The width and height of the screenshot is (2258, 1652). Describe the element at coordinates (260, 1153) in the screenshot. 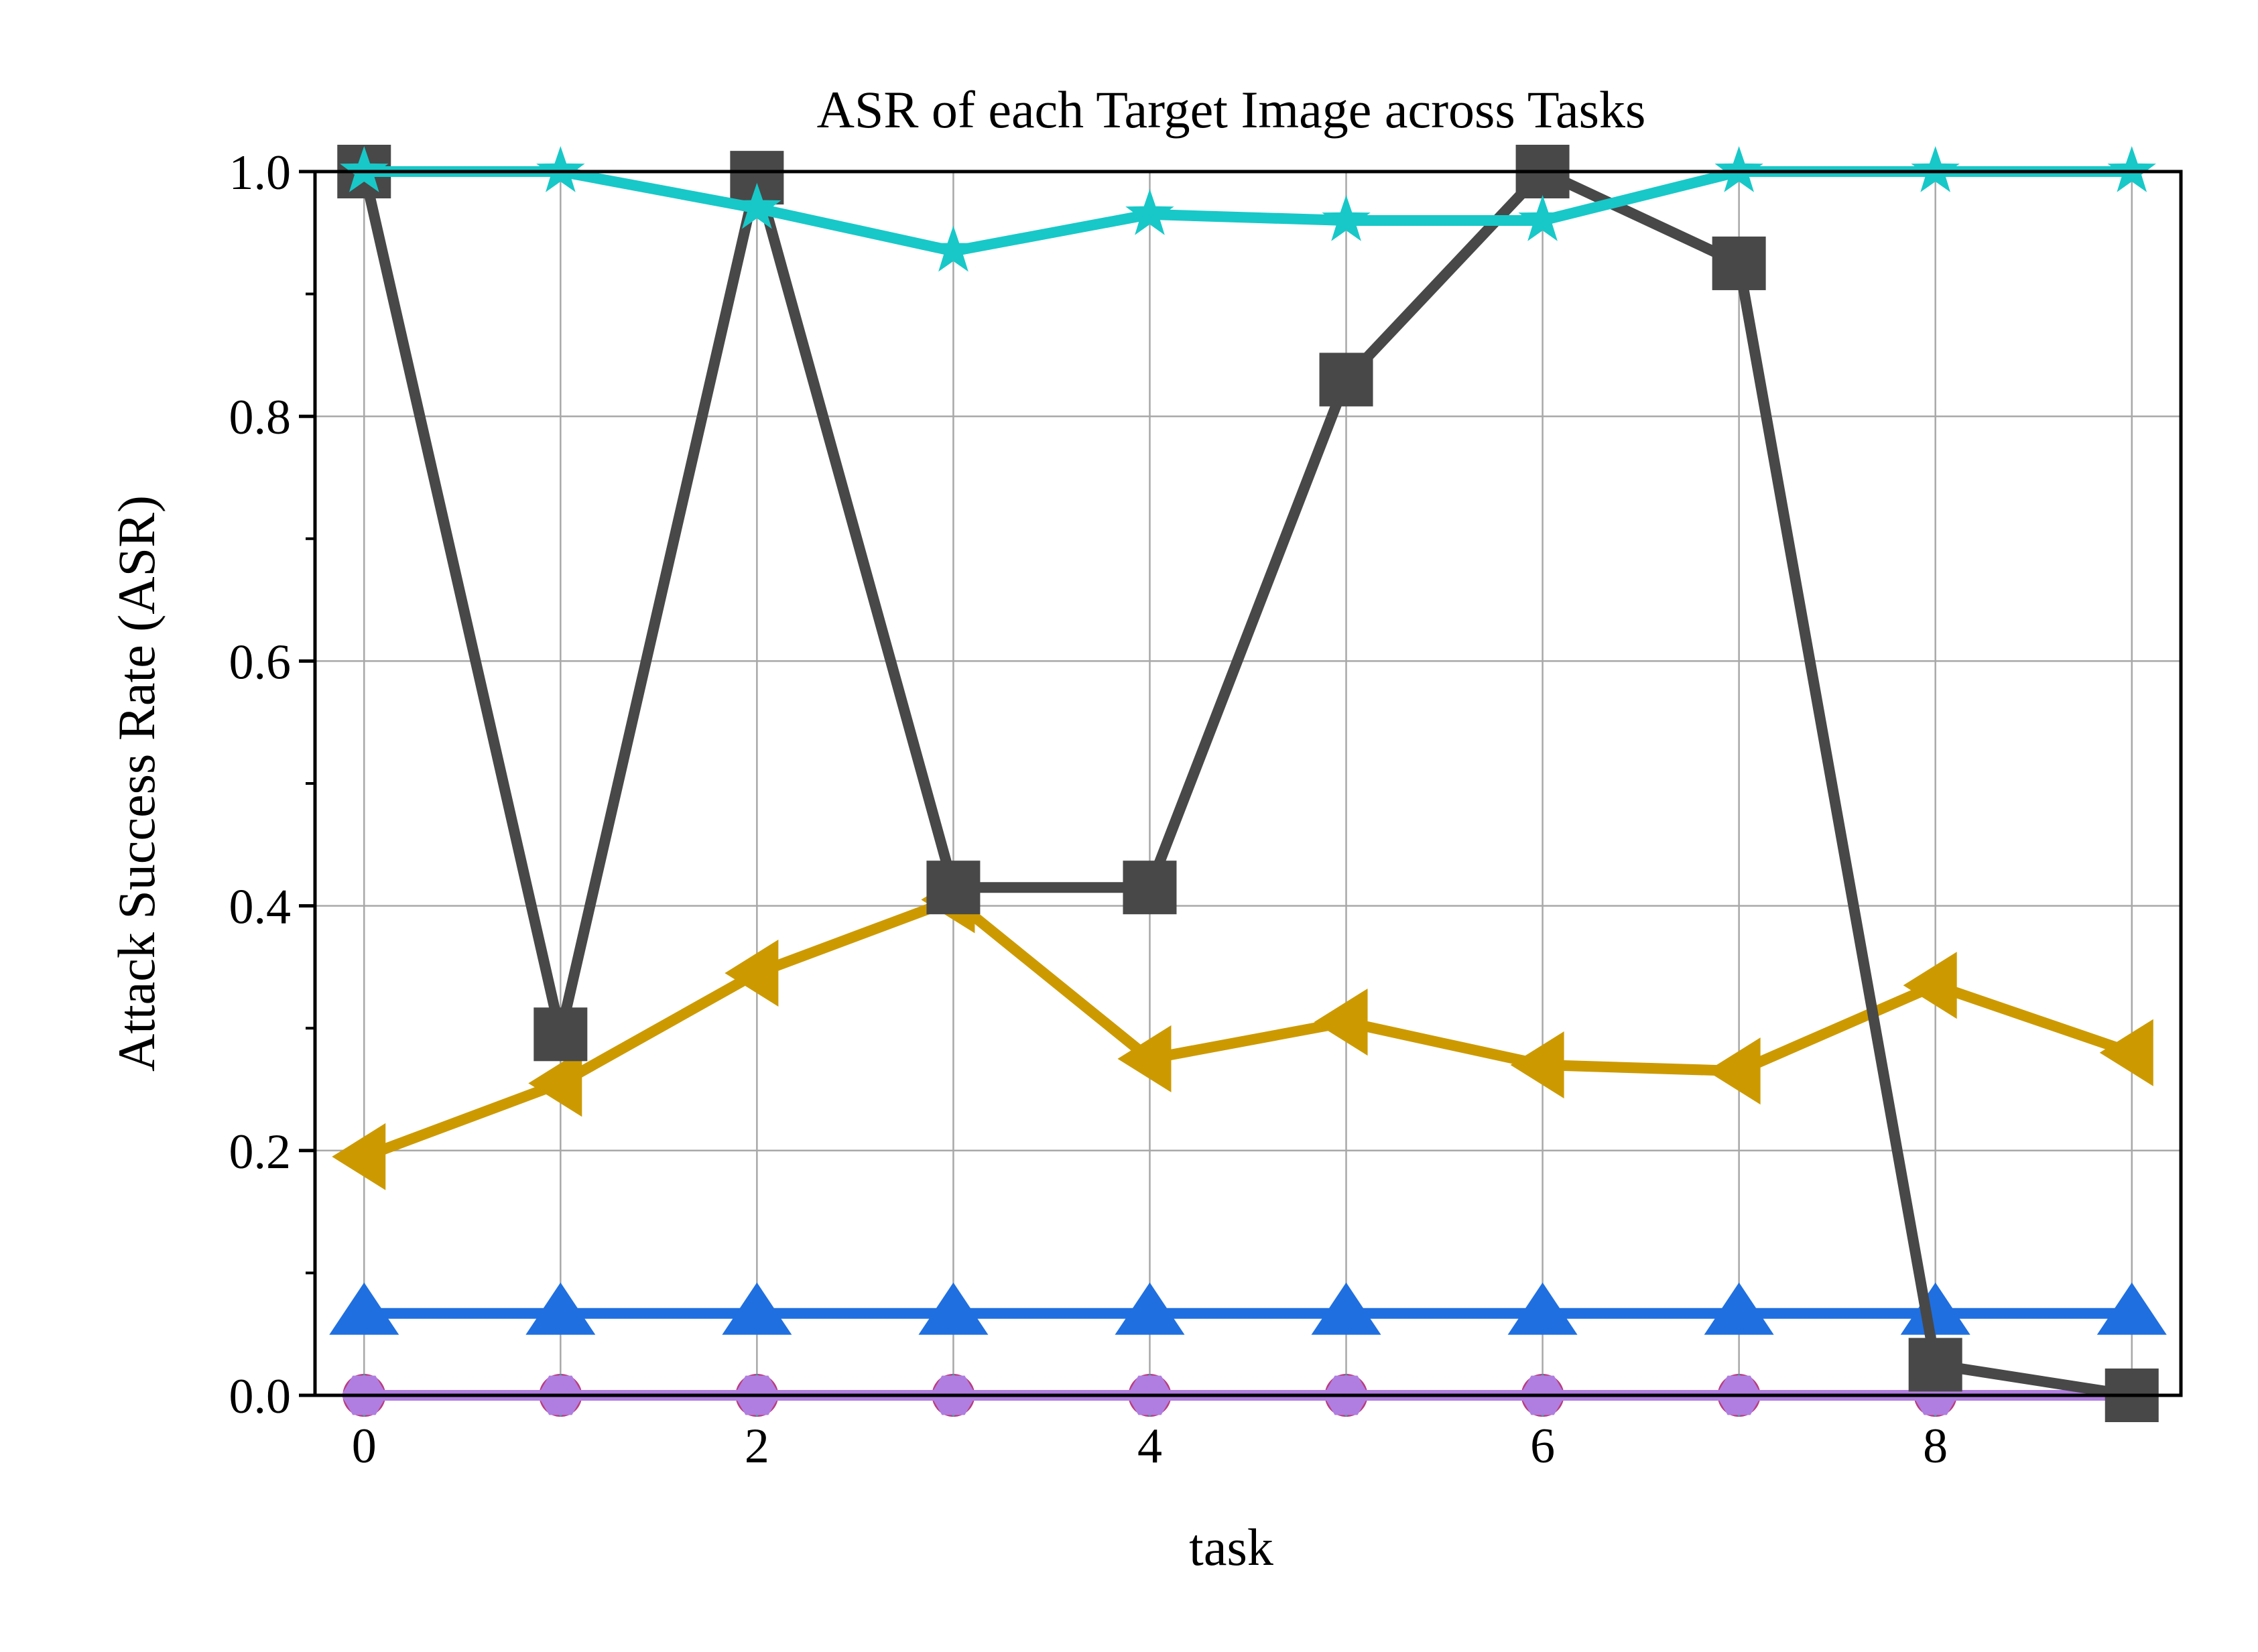

I see `y-tick-label: 0.2` at that location.